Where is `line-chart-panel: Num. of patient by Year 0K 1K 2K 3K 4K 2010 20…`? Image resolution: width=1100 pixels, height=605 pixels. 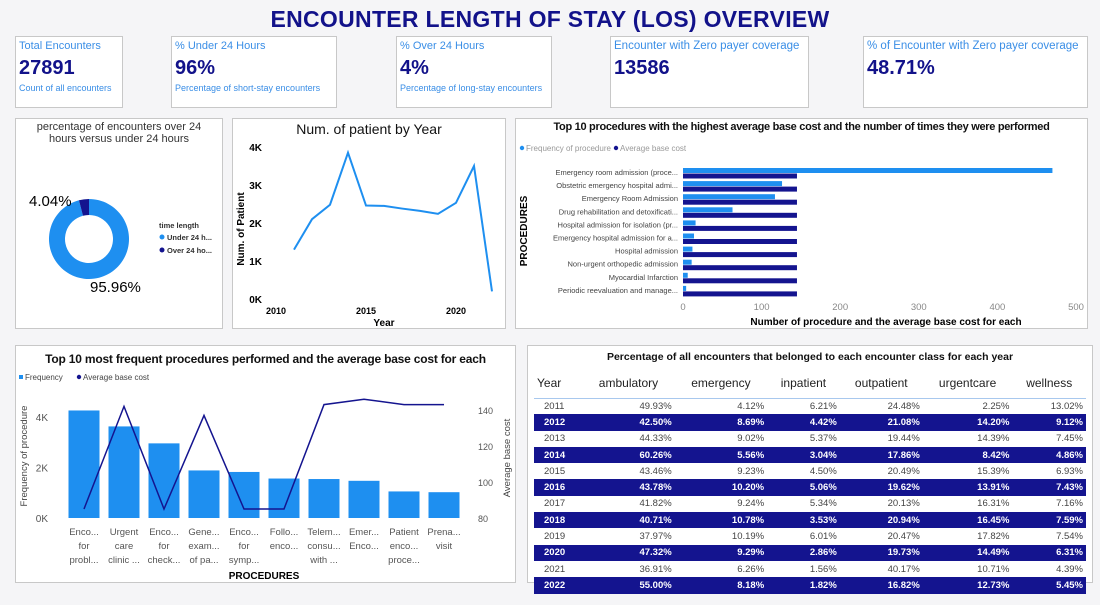
line-chart-panel: Num. of patient by Year 0K 1K 2K 3K 4K 2010 20… is located at coordinates (369, 223).